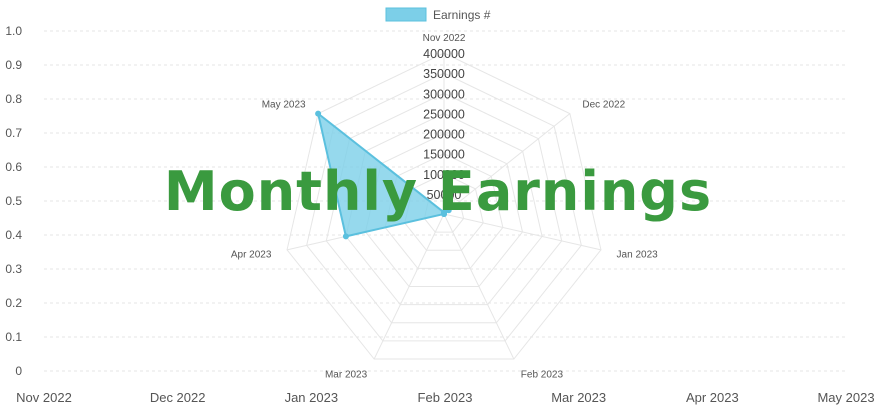  Describe the element at coordinates (444, 155) in the screenshot. I see `radial-tick-label: 150000` at that location.